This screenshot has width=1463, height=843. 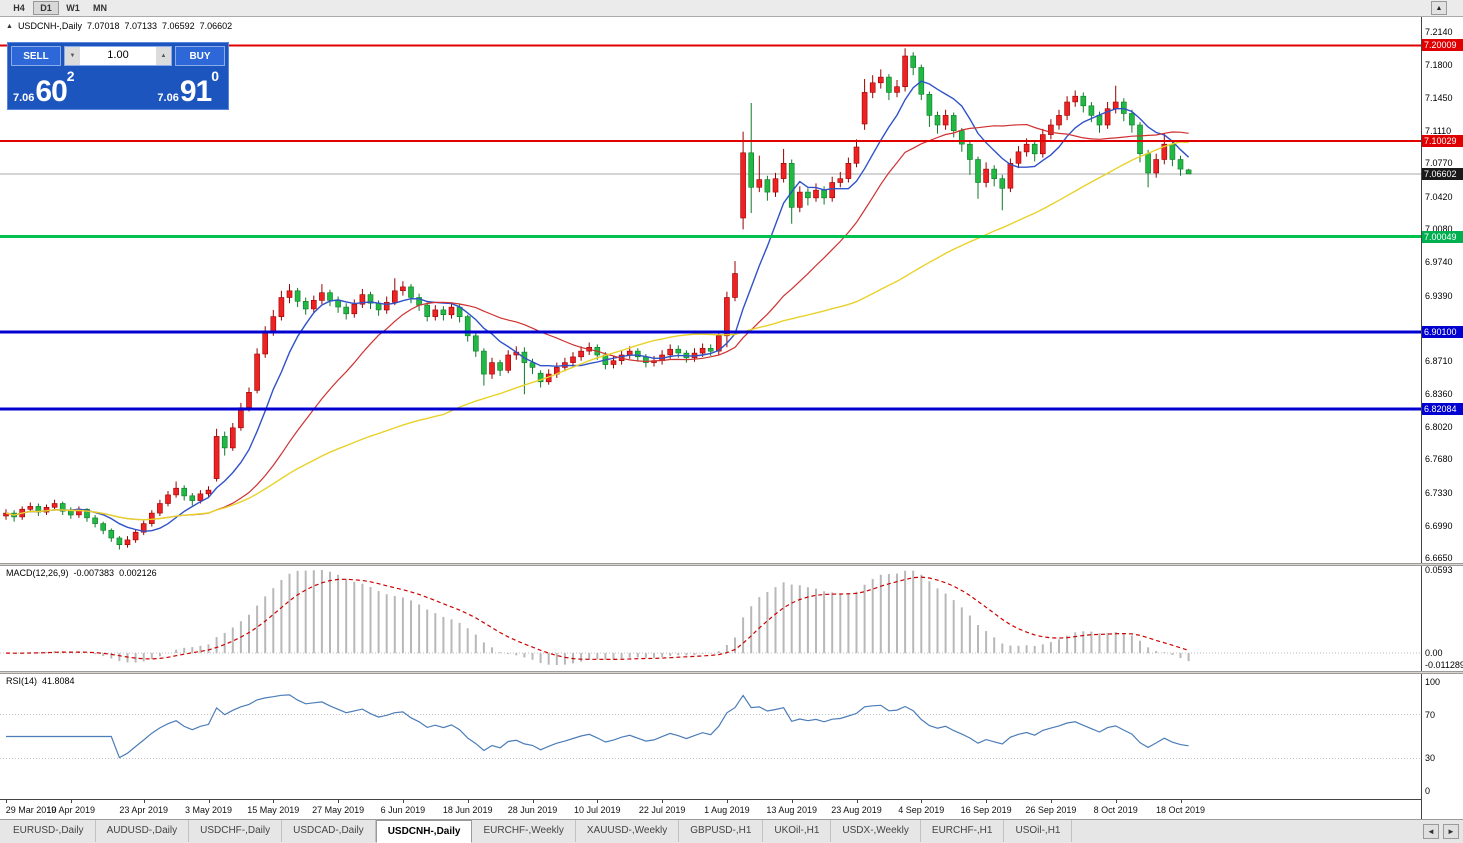 I want to click on macd-indicator-label: MACD(12,26,9) -0.007383 0.002126, so click(x=81, y=573).